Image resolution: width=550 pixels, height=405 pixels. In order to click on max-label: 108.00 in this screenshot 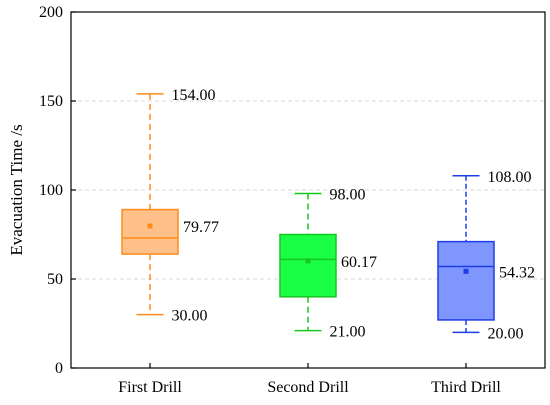, I will do `click(510, 177)`.